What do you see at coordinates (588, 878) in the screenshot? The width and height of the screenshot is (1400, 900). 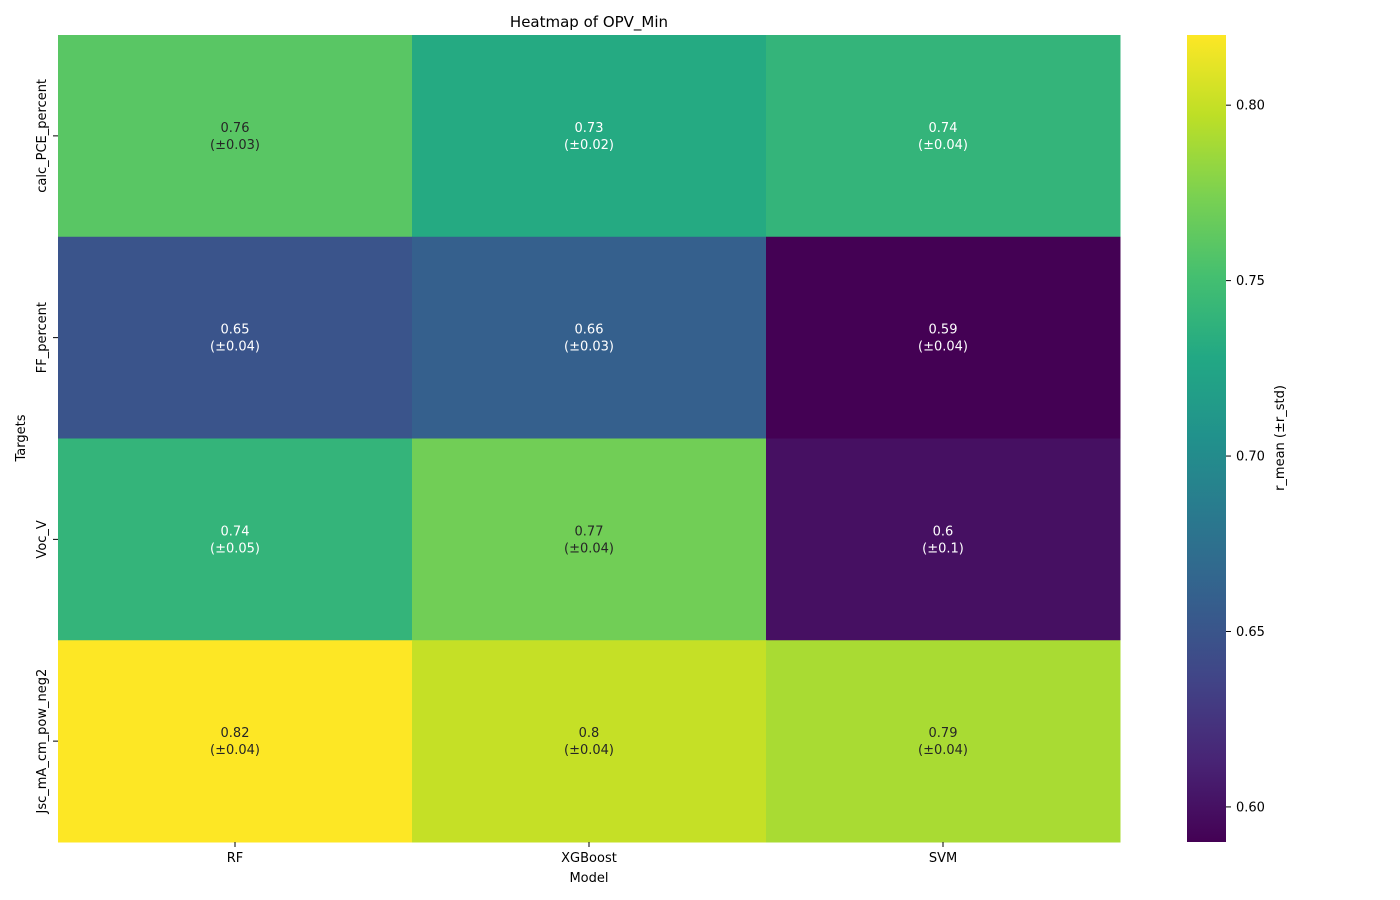 I see `x-axis-label: Model` at bounding box center [588, 878].